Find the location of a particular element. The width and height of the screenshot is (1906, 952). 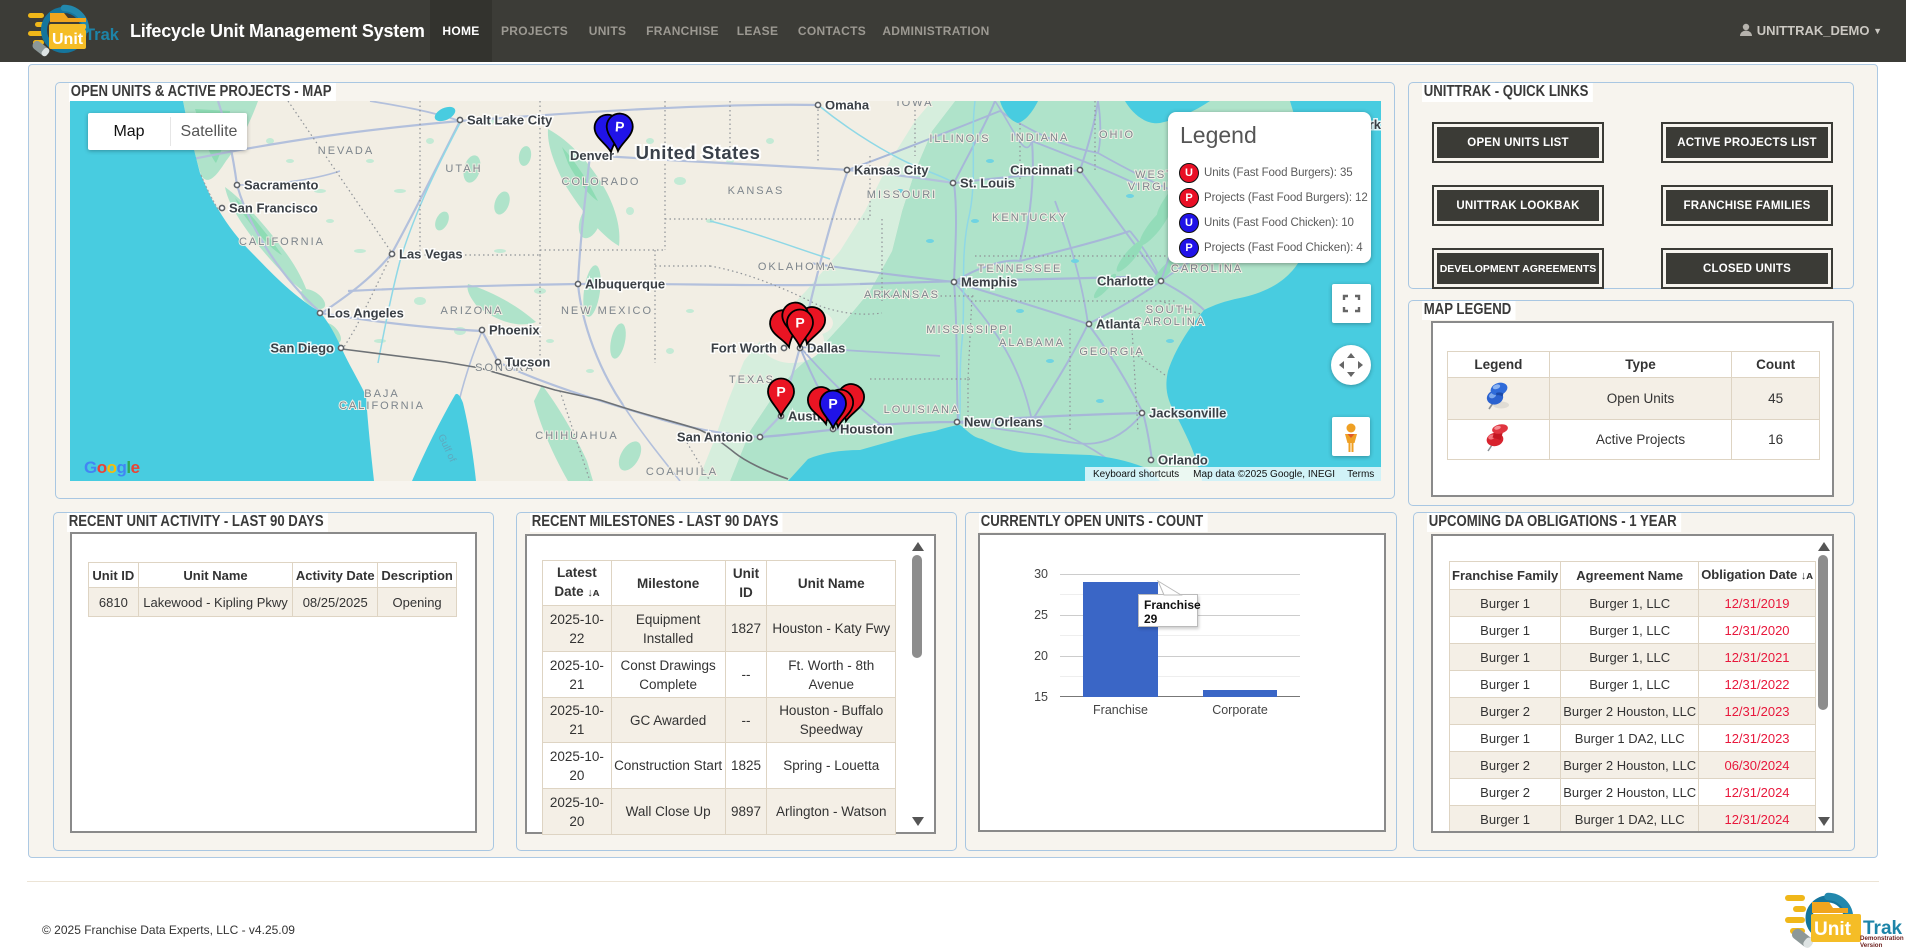

svg-text: Las Vegas is located at coordinates (431, 254).